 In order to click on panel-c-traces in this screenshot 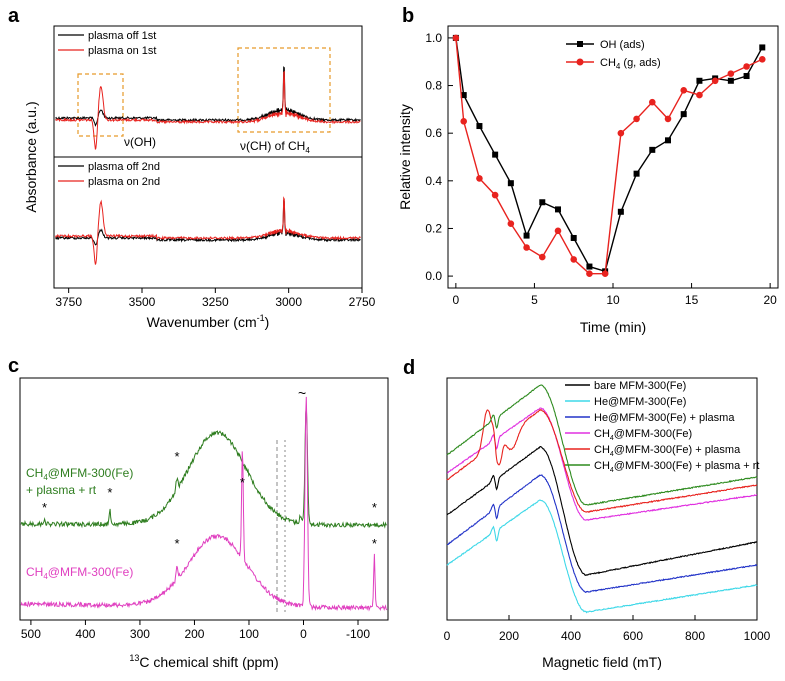, I will do `click(204, 504)`.